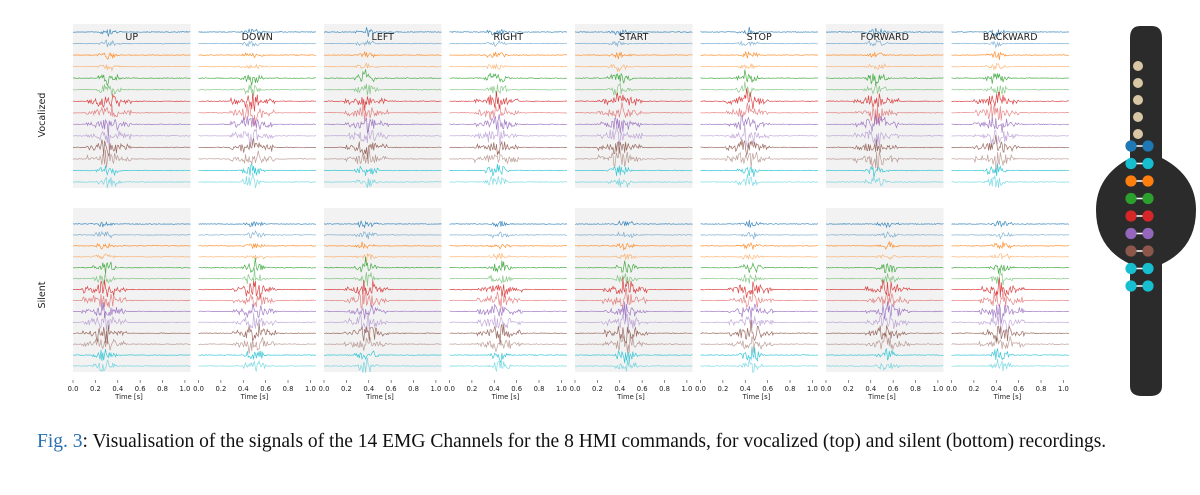 This screenshot has height=495, width=1200. I want to click on x-axis: 0.0 0.2 0.4 0.6 0.8 1.0 Time [s], so click(505, 390).